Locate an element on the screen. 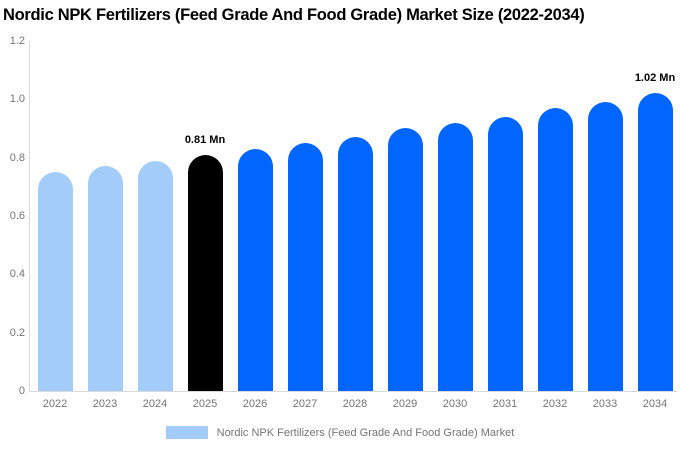  x-axis-line is located at coordinates (353, 391).